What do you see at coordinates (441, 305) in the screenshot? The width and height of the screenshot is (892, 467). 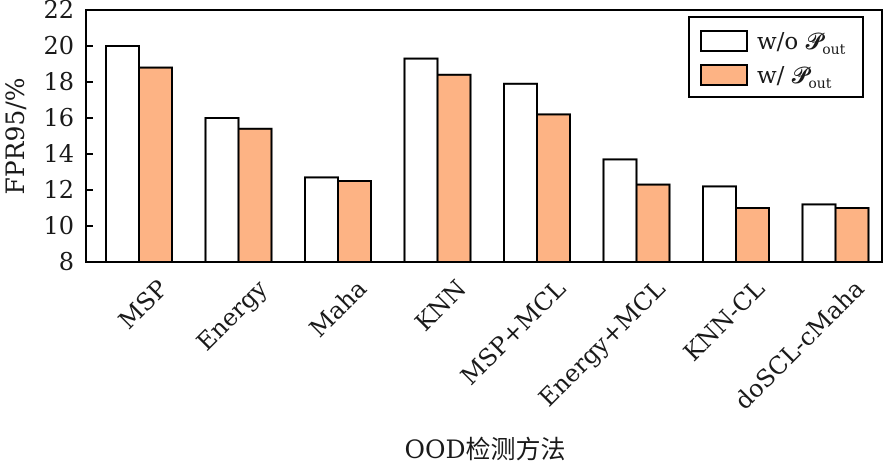 I see `x-tick-label: KNN` at bounding box center [441, 305].